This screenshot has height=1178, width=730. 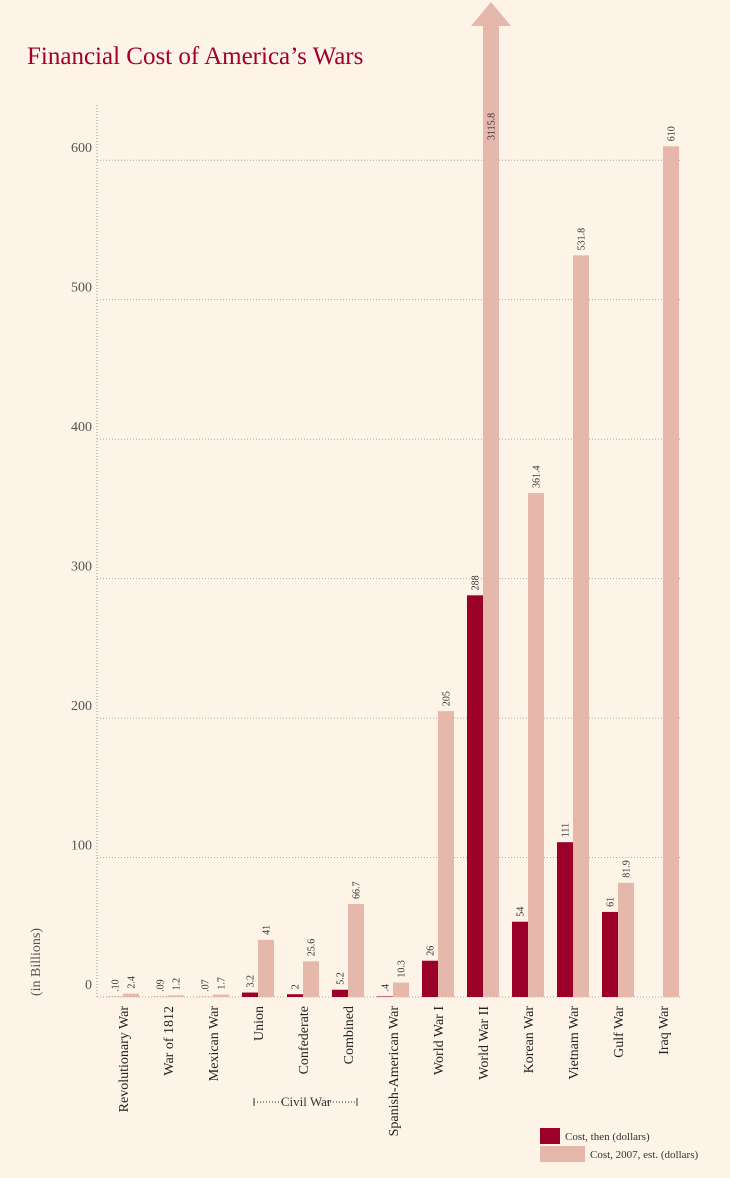 What do you see at coordinates (259, 1023) in the screenshot?
I see `x-tick-label: Union` at bounding box center [259, 1023].